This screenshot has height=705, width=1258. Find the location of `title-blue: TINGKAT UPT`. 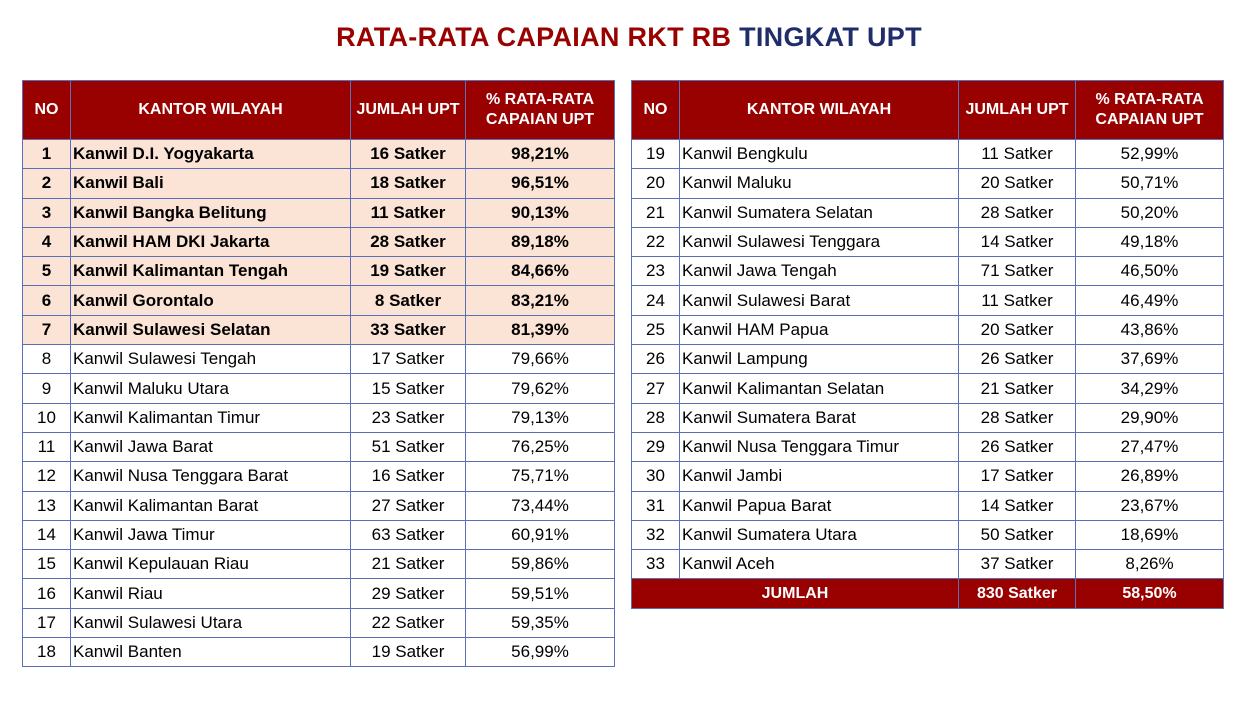

title-blue: TINGKAT UPT is located at coordinates (830, 37).